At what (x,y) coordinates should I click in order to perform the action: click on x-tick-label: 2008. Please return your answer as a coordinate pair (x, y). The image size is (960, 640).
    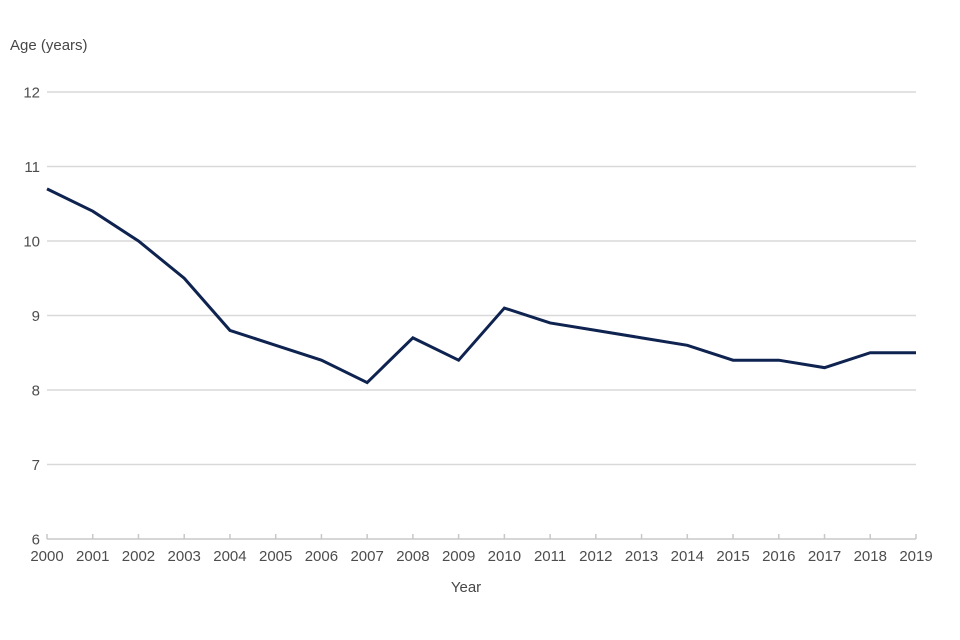
    Looking at the image, I should click on (412, 556).